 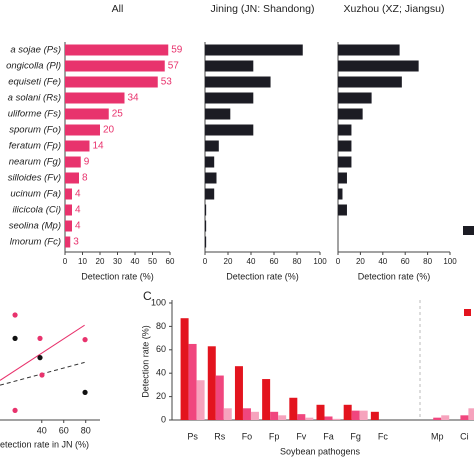 I want to click on category-label: ongicolla (Pl), so click(x=33, y=66).